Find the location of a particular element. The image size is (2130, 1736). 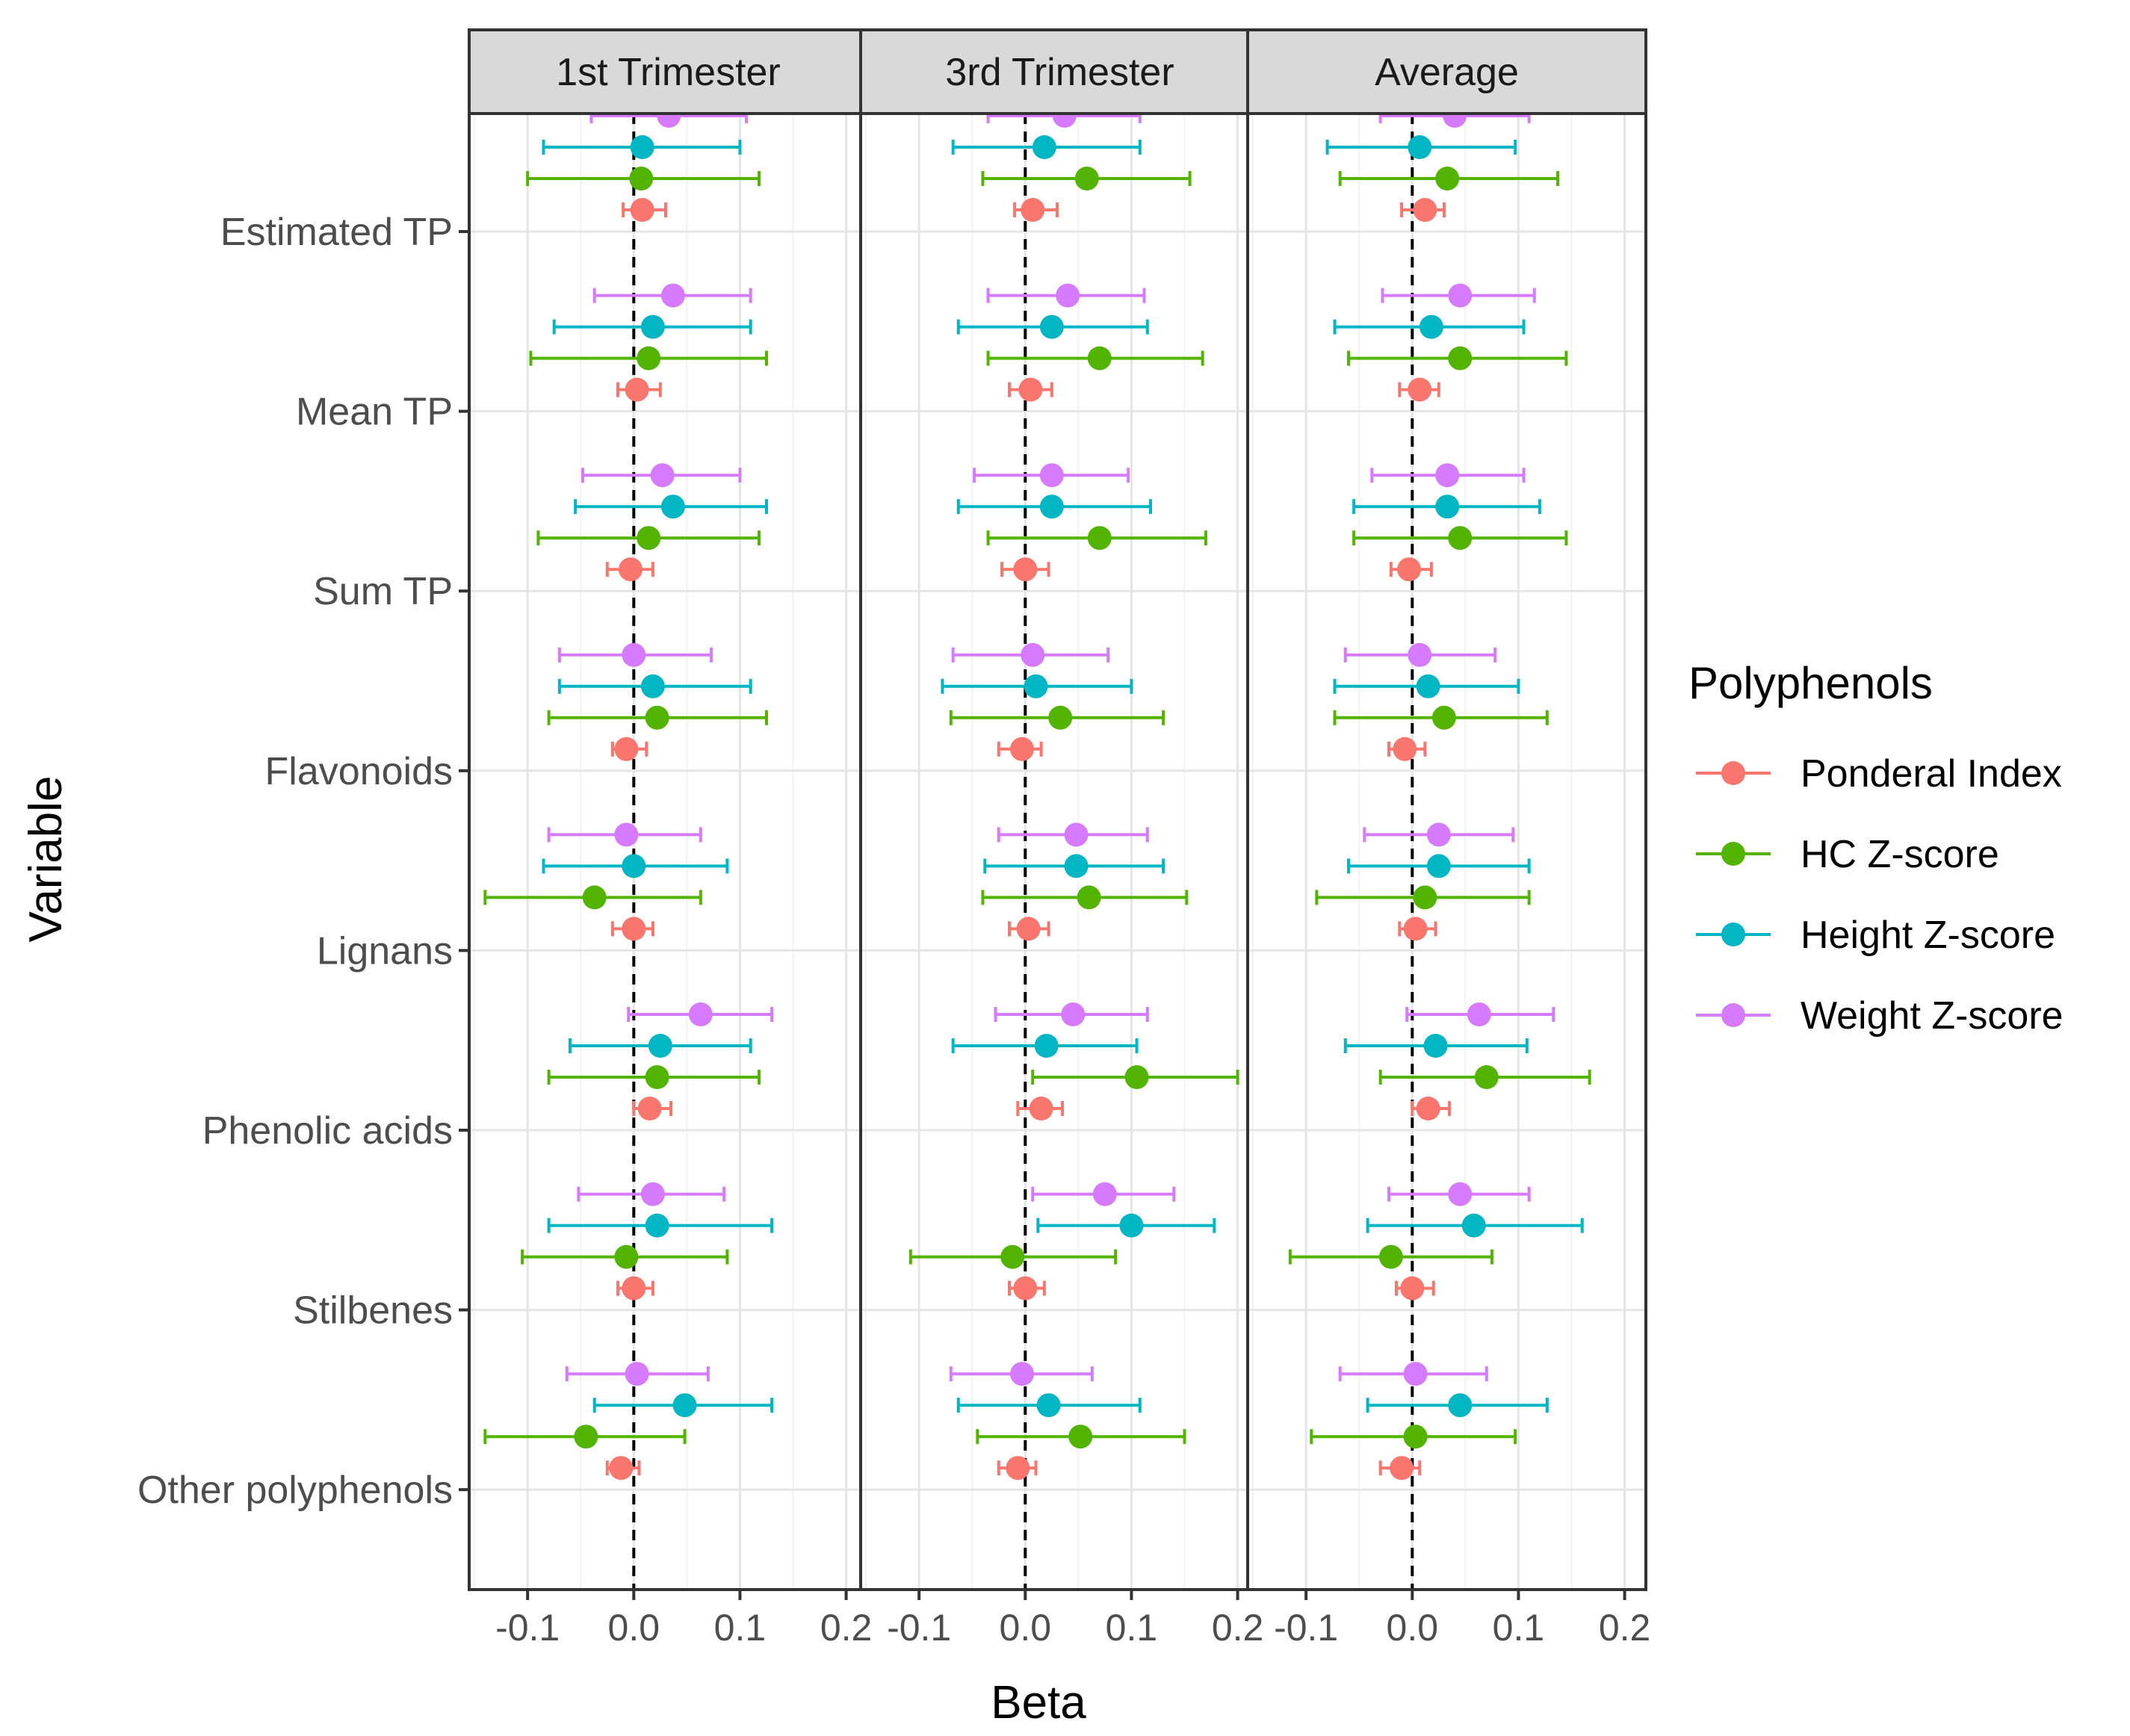

legend-item-hc-z-score: HC Z-score is located at coordinates (1847, 854).